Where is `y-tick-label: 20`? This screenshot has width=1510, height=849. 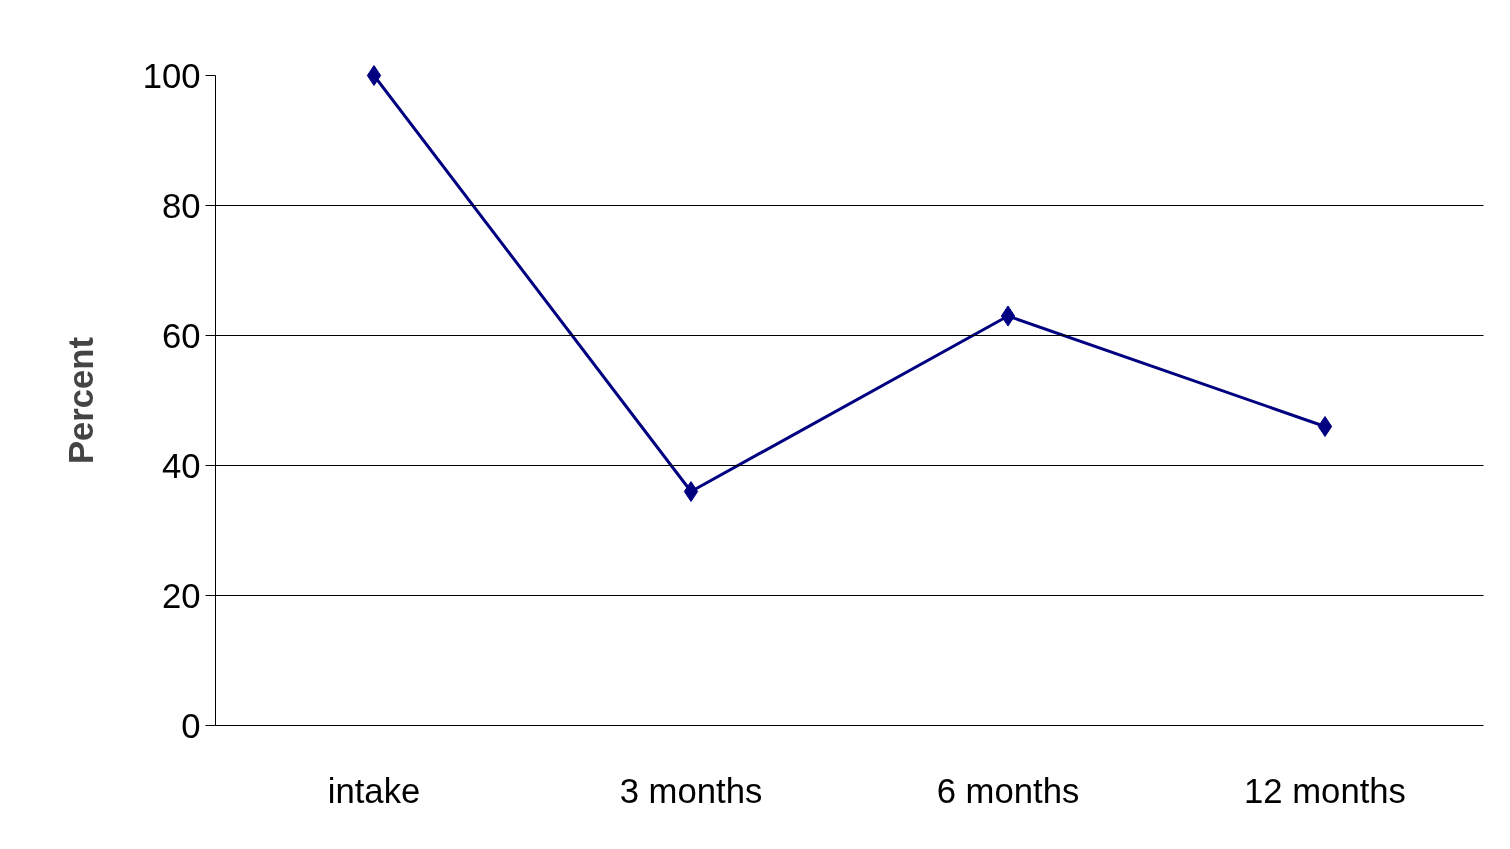
y-tick-label: 20 is located at coordinates (181, 595).